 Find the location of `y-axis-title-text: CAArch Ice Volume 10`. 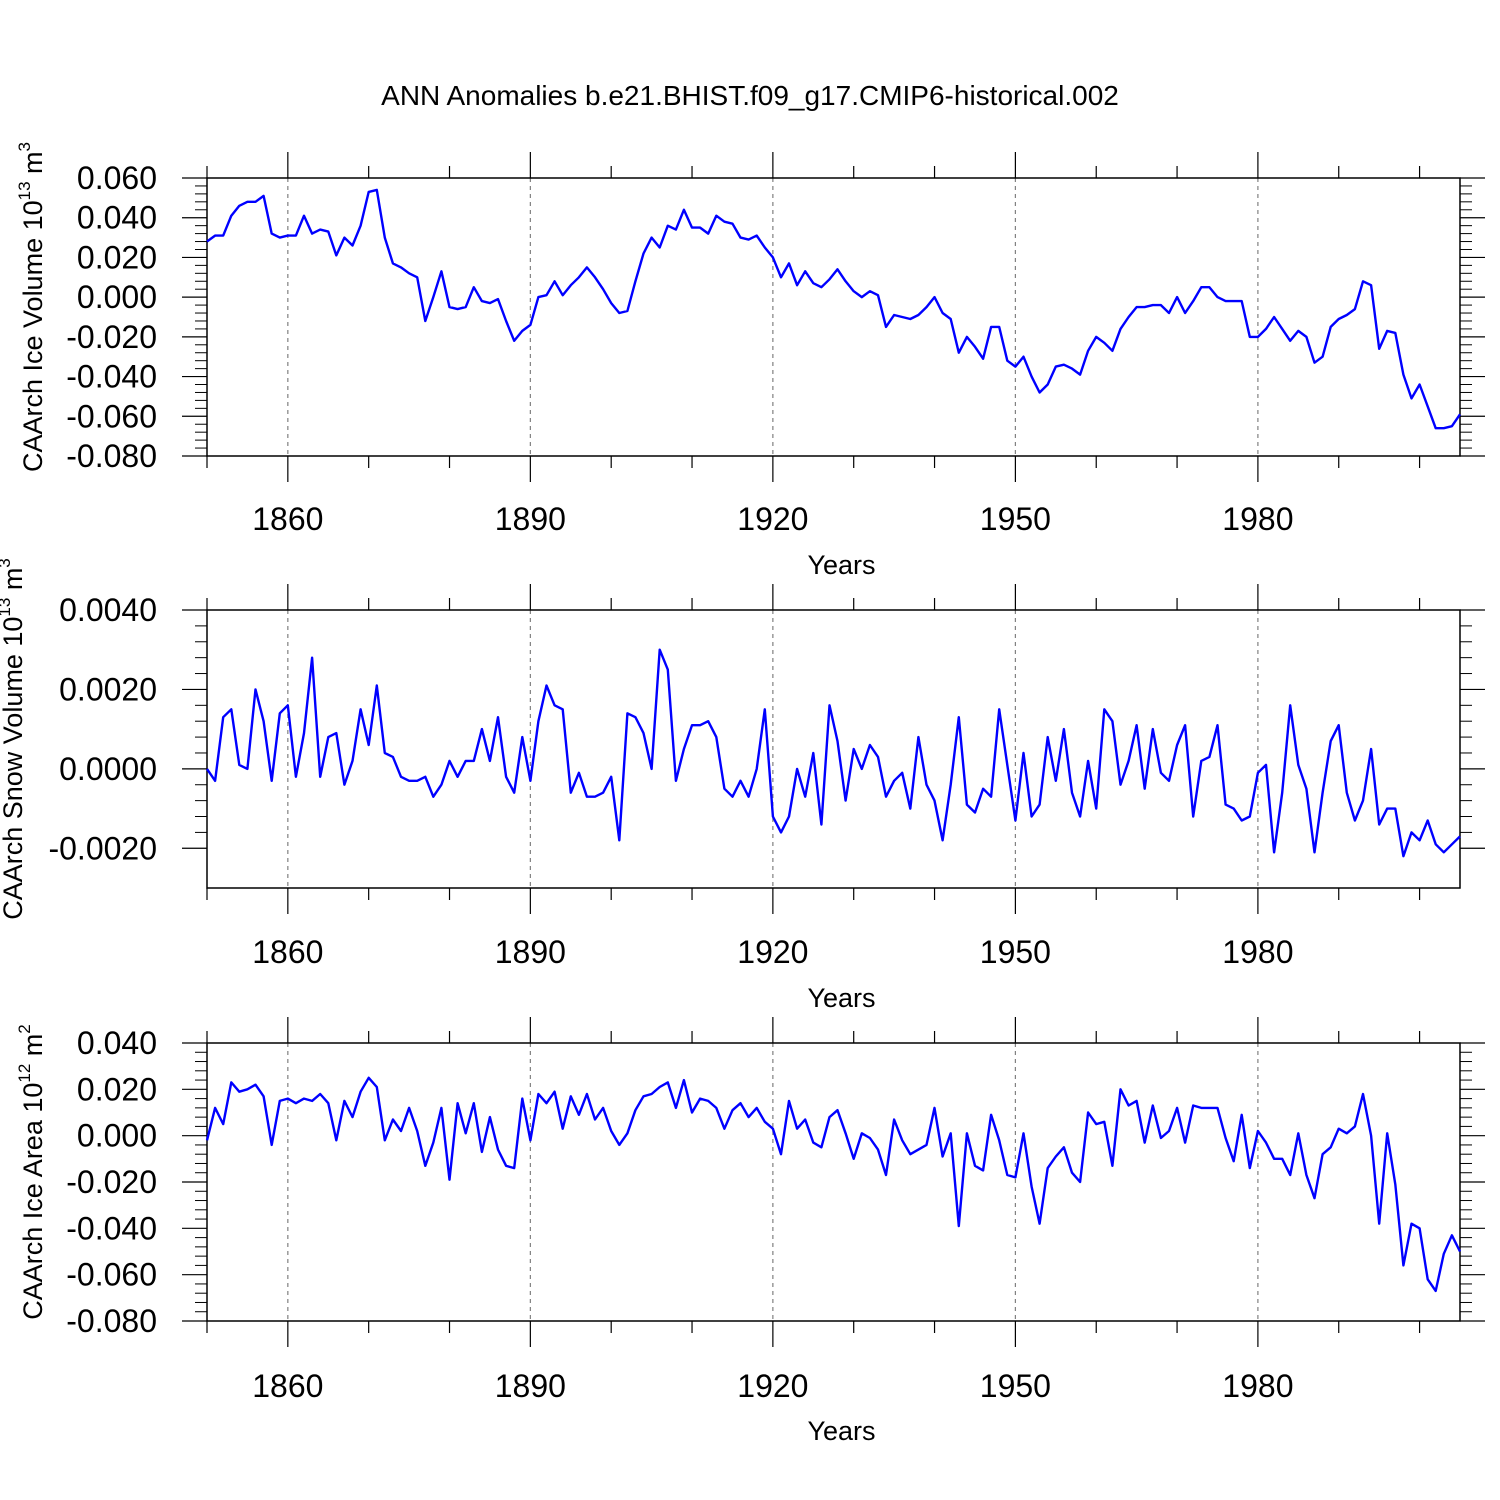

y-axis-title-text: CAArch Ice Volume 10 is located at coordinates (33, 336).